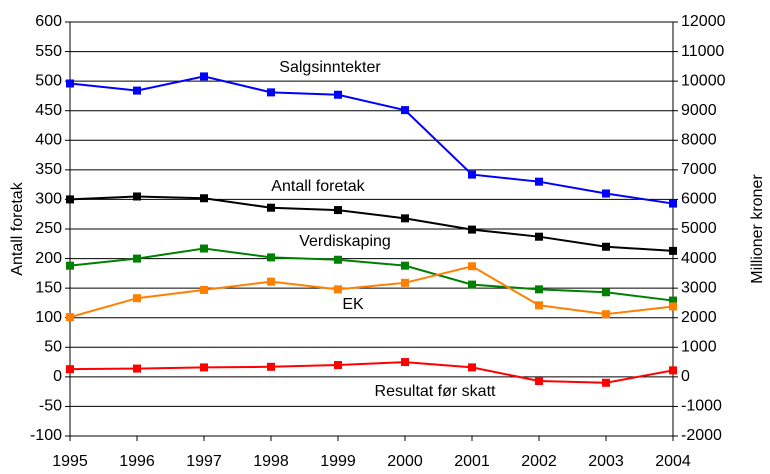  What do you see at coordinates (48, 110) in the screenshot?
I see `y-tick-label: 450` at bounding box center [48, 110].